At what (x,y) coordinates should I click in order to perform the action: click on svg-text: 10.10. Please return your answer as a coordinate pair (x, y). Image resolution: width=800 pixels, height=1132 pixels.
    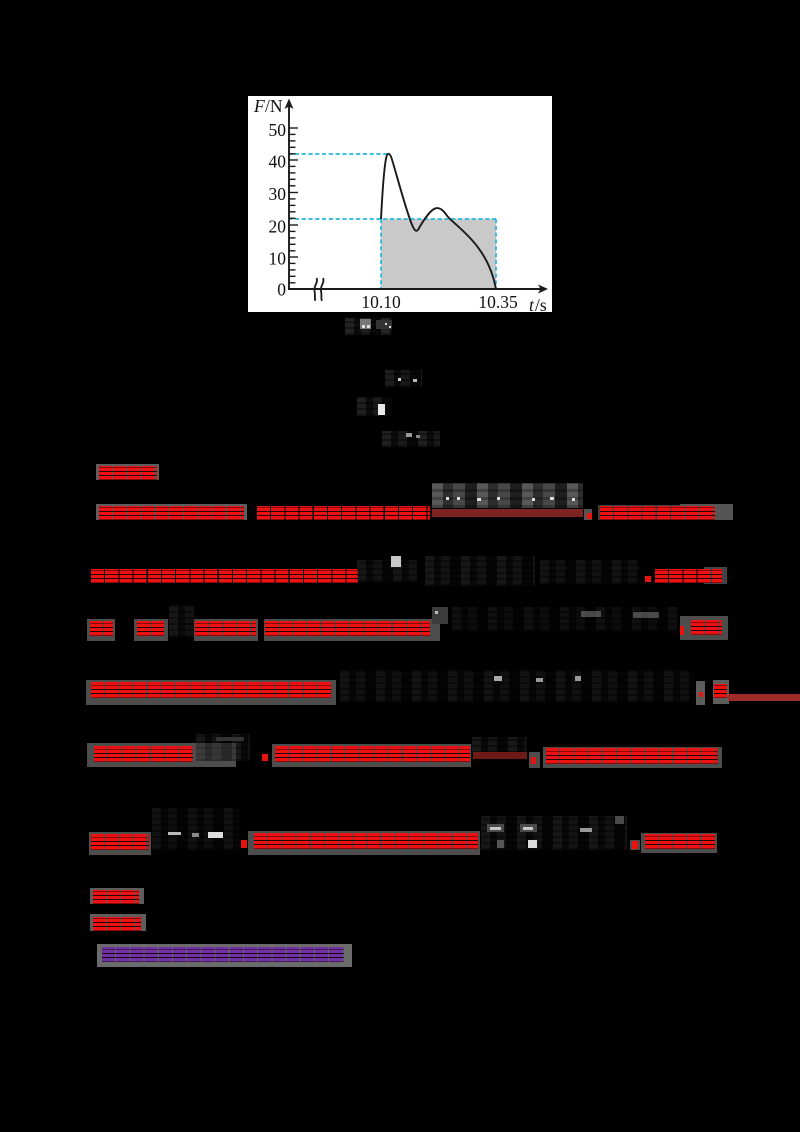
    Looking at the image, I should click on (381, 302).